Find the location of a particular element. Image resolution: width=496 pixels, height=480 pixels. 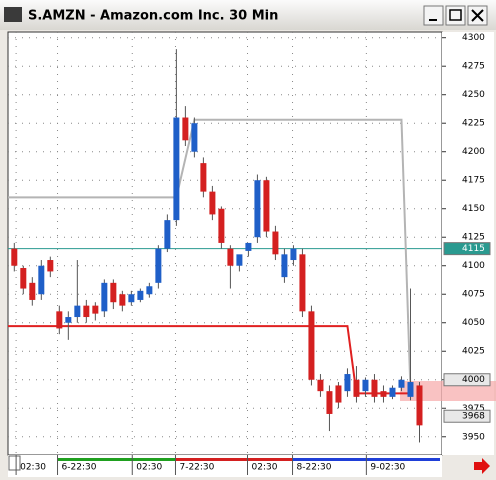

y-tick-label: 4150 is located at coordinates (473, 209).